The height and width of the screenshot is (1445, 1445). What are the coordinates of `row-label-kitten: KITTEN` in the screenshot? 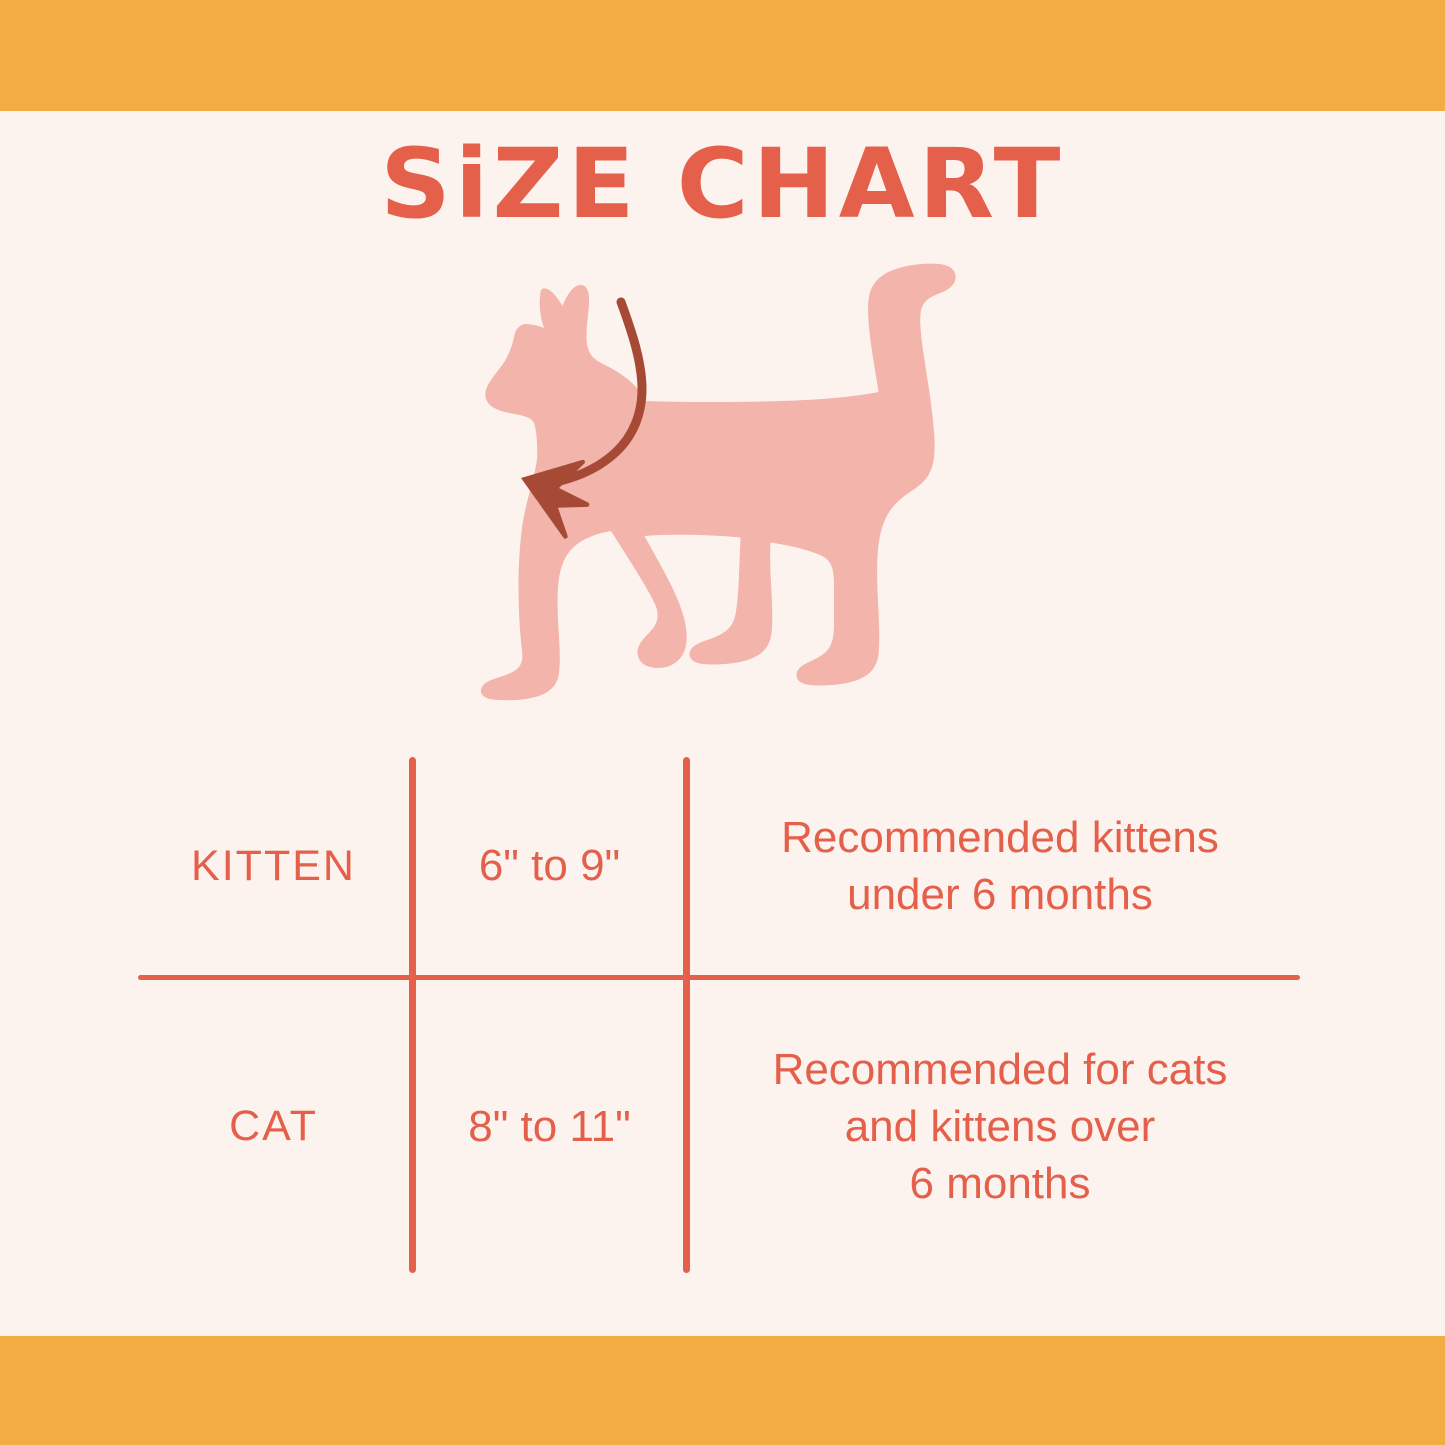 It's located at (273, 865).